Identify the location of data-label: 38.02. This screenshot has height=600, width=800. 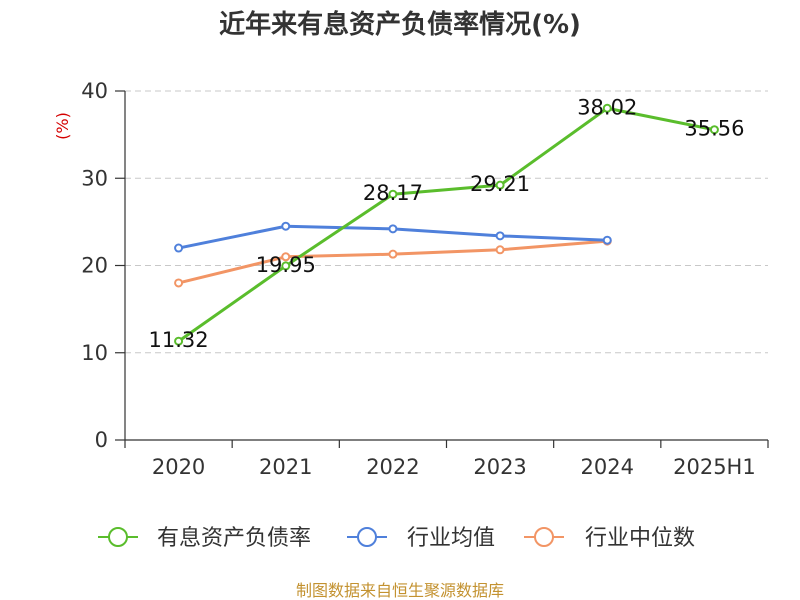
(607, 107).